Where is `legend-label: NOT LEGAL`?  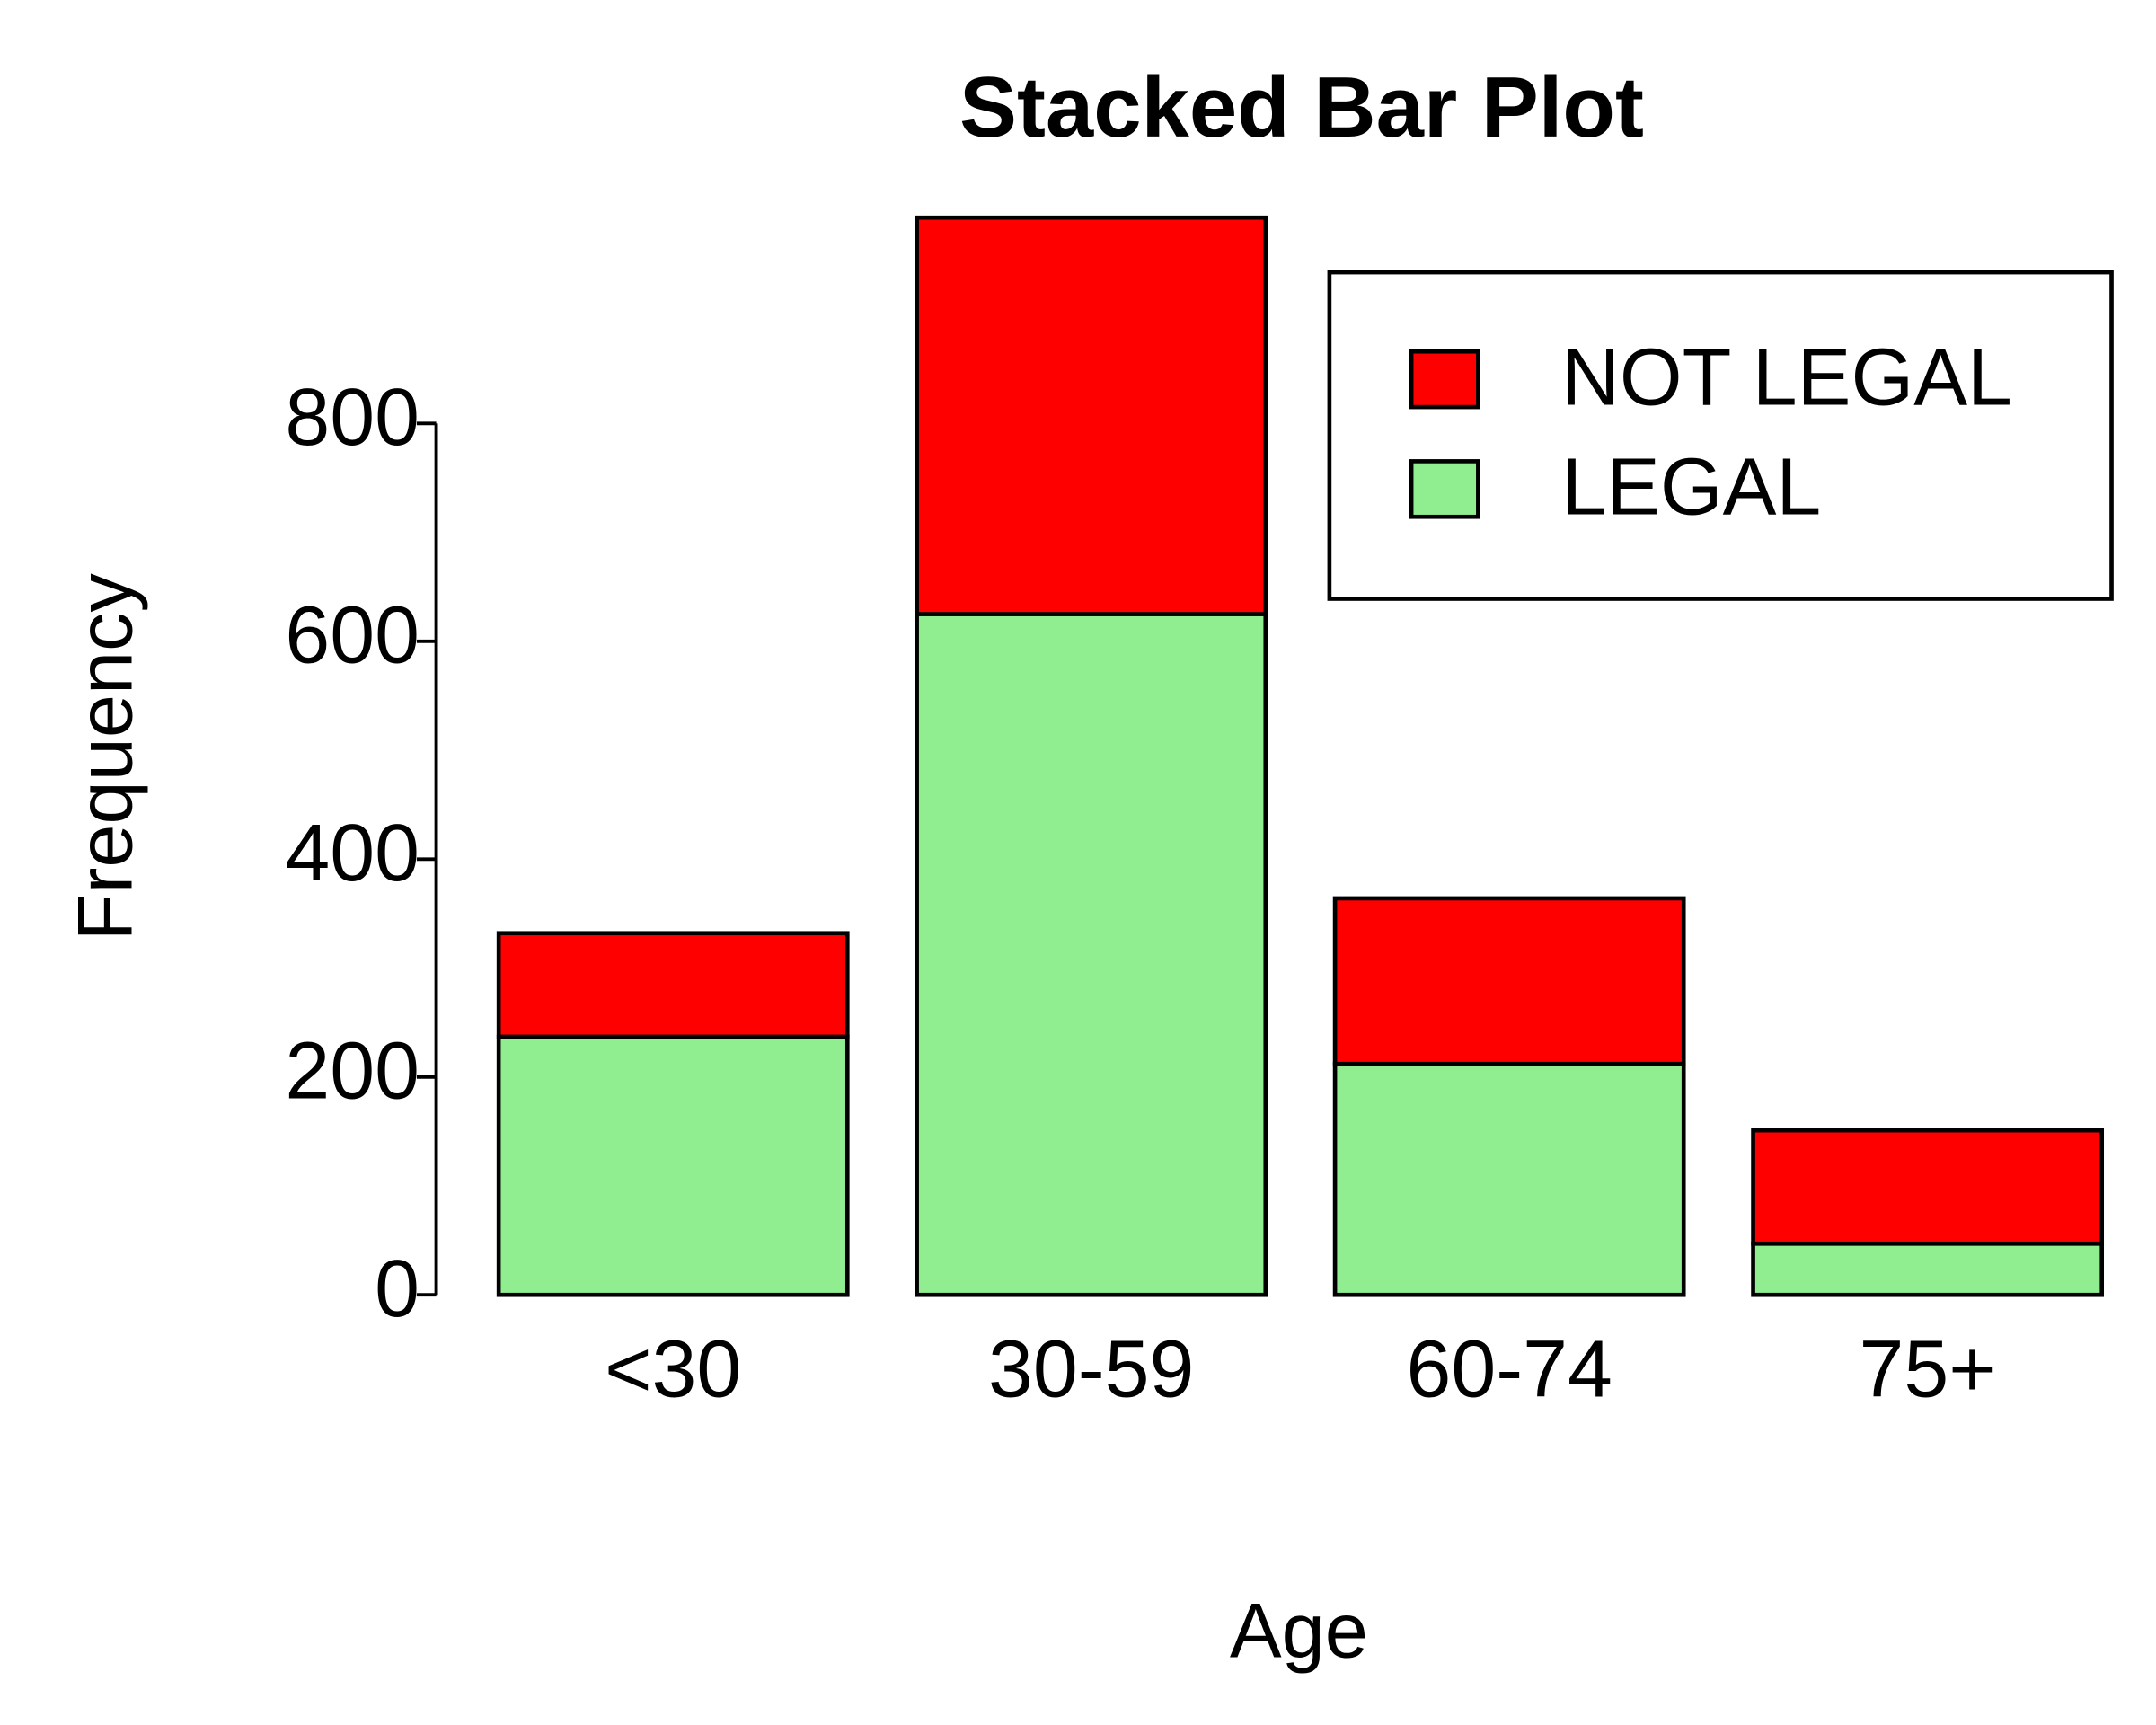
legend-label: NOT LEGAL is located at coordinates (1787, 377).